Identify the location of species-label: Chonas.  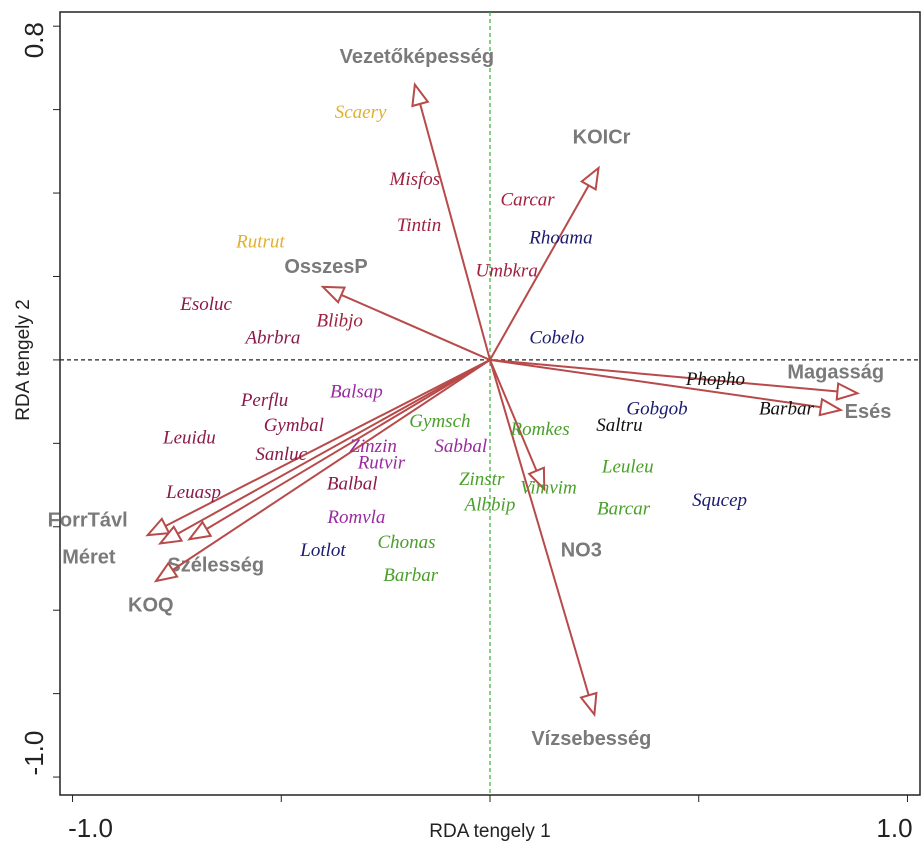
(406, 542).